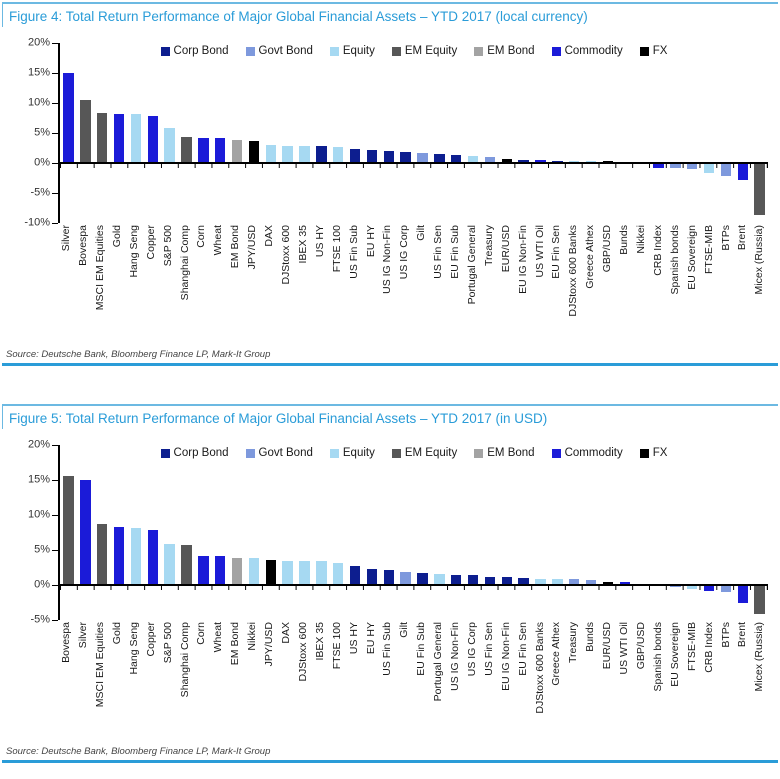 Image resolution: width=780 pixels, height=779 pixels. I want to click on x-axis-label-text: BTPs, so click(725, 635).